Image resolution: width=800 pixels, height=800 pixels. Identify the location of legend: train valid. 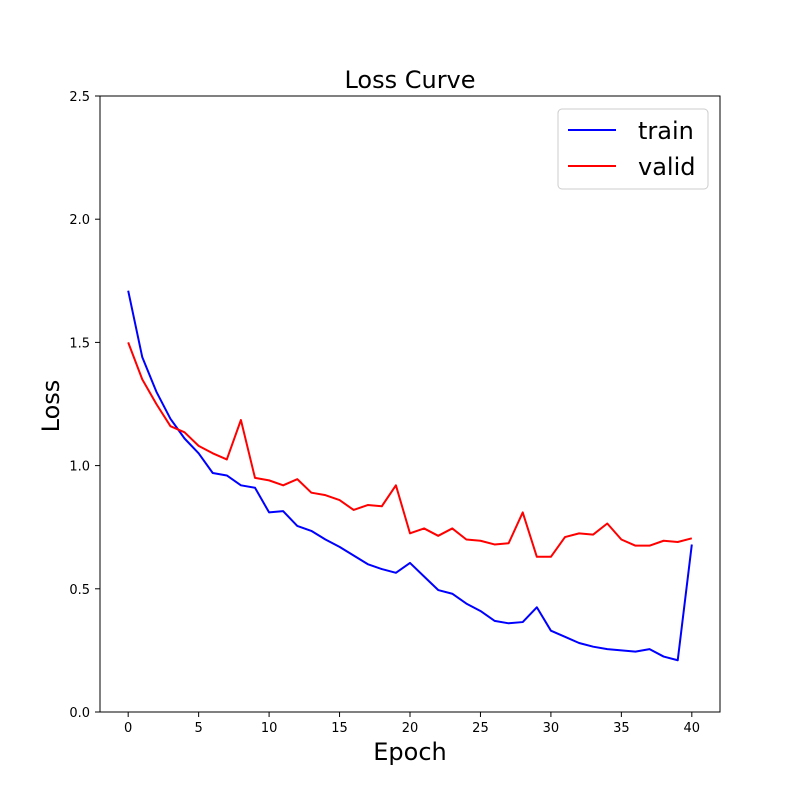
(633, 149).